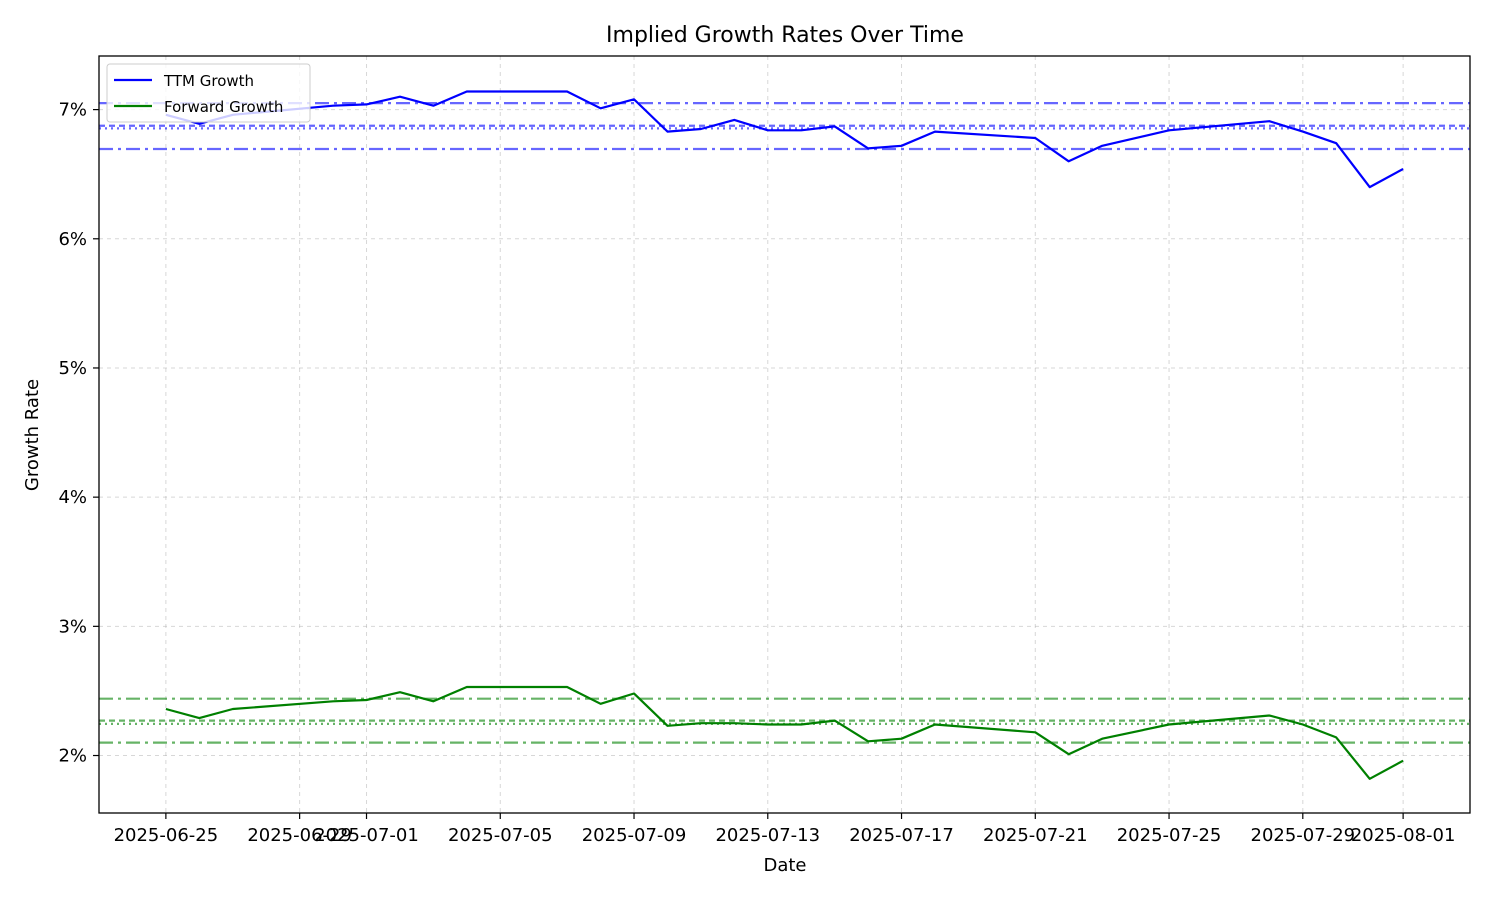  I want to click on x-tick-label: 2025-07-25, so click(1169, 835).